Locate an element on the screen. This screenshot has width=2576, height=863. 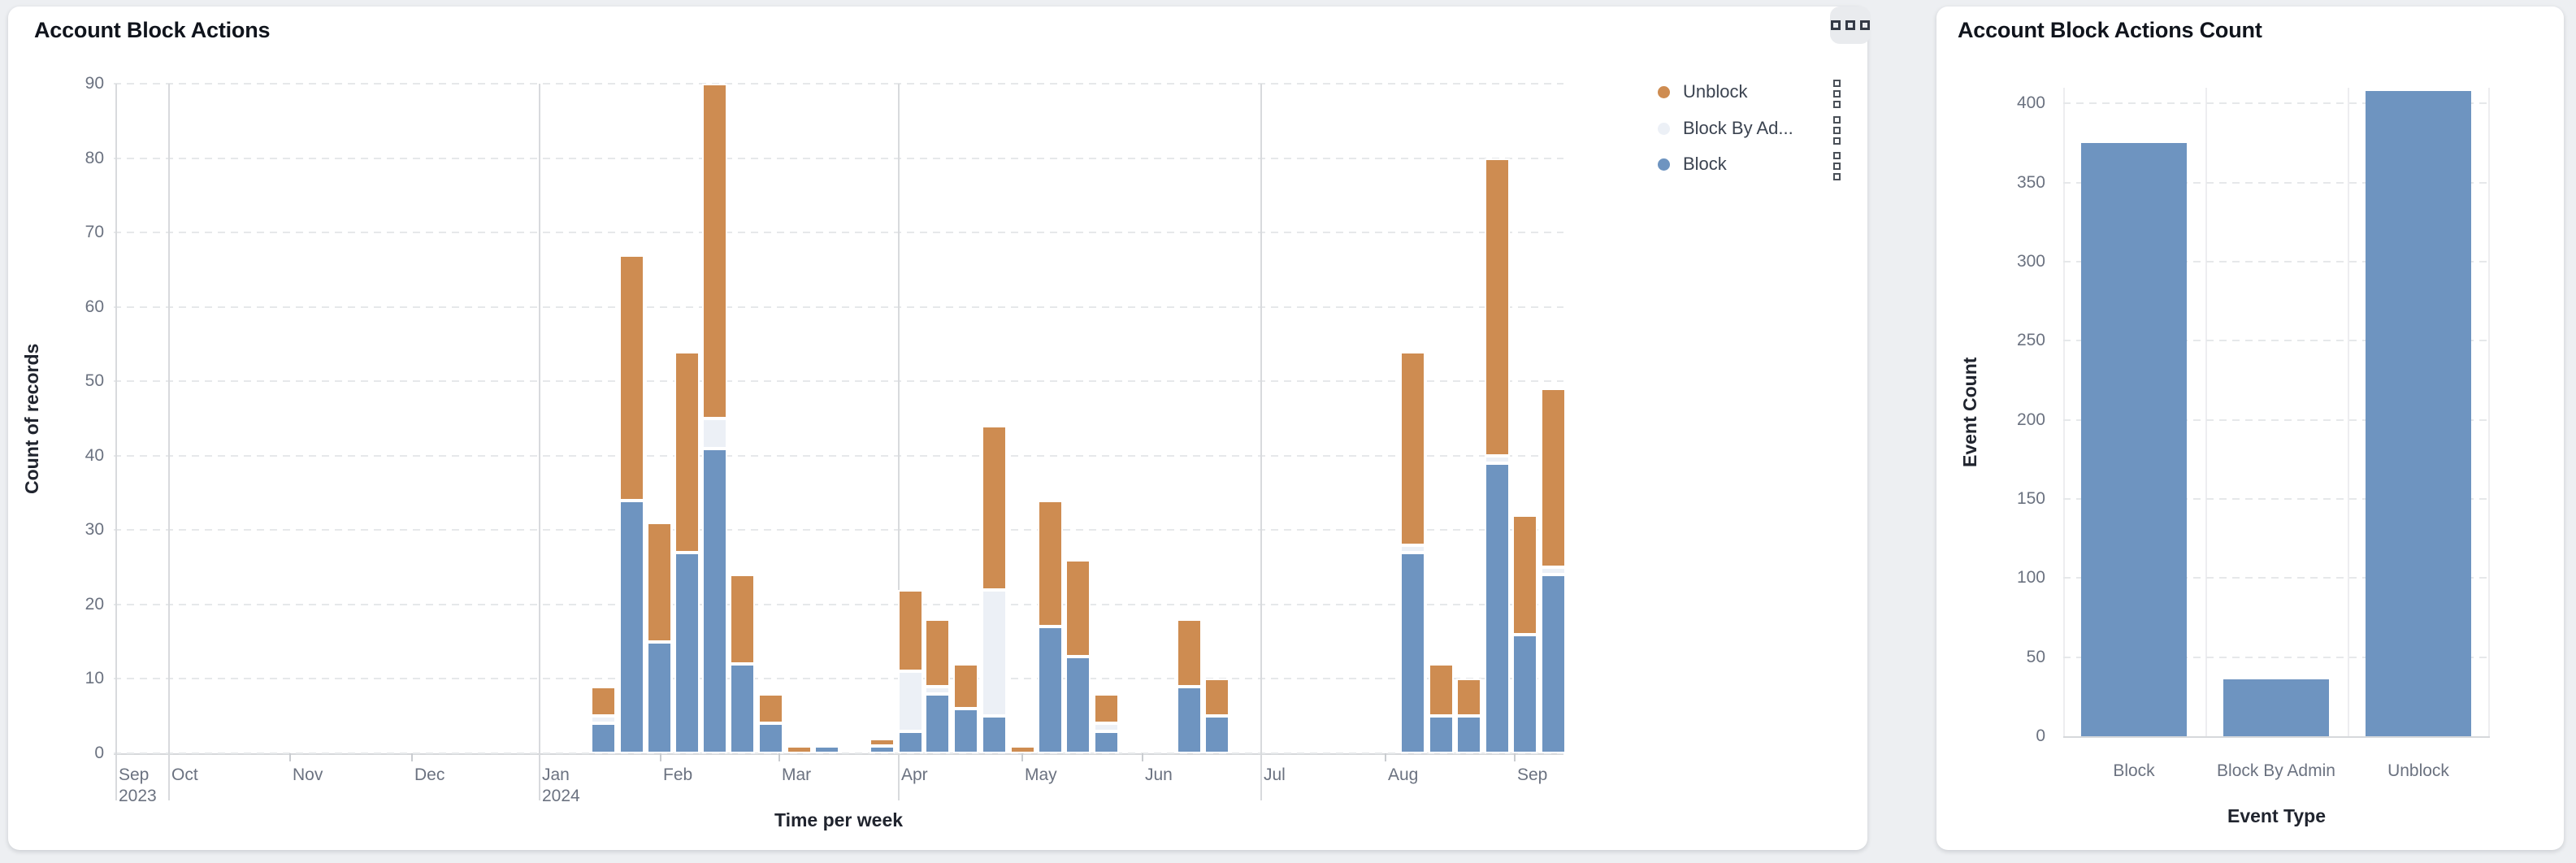
x-tick-label: Feb is located at coordinates (678, 775).